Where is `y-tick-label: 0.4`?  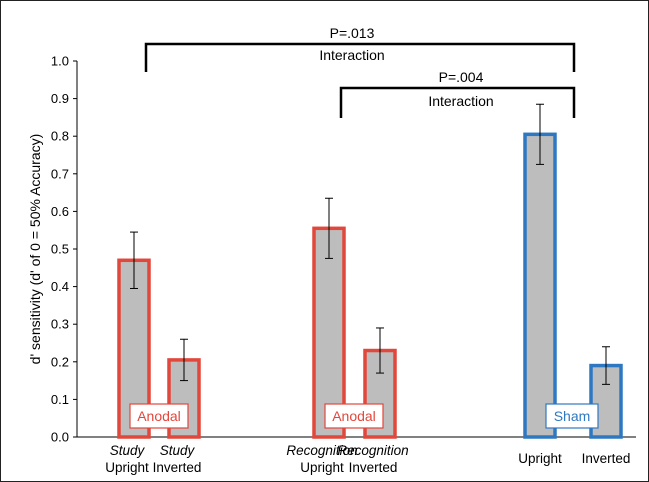 y-tick-label: 0.4 is located at coordinates (60, 286).